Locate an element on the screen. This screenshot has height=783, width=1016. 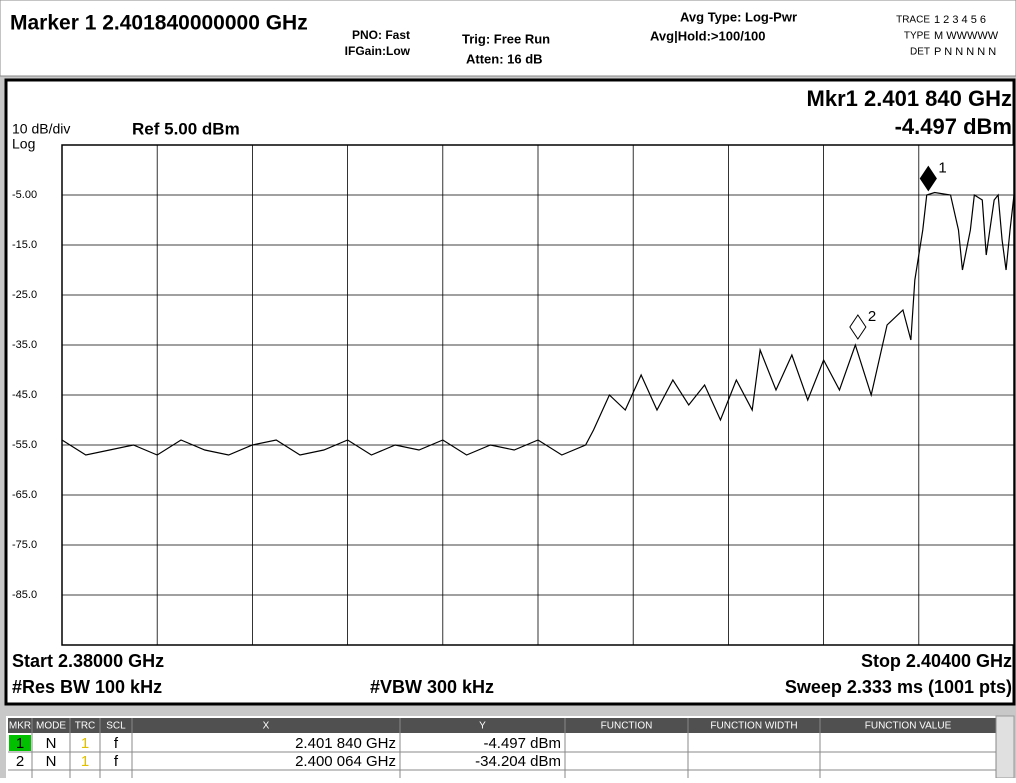
cell: -4.497 dBm is located at coordinates (522, 743).